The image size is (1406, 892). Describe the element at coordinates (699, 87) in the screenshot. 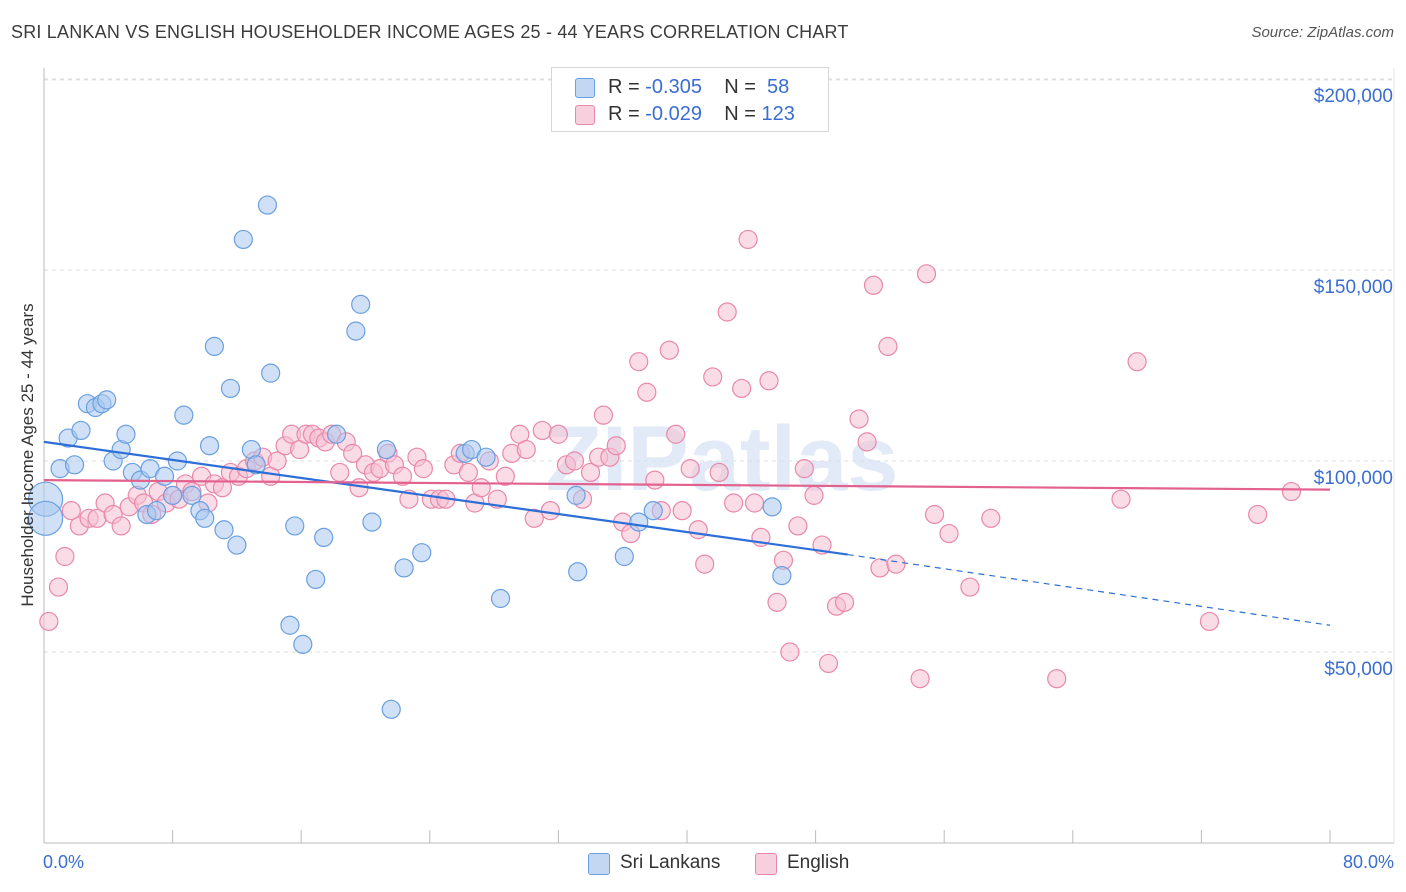

I see `legend-stats-sri-lankans: R = -0.305 N = 58` at that location.